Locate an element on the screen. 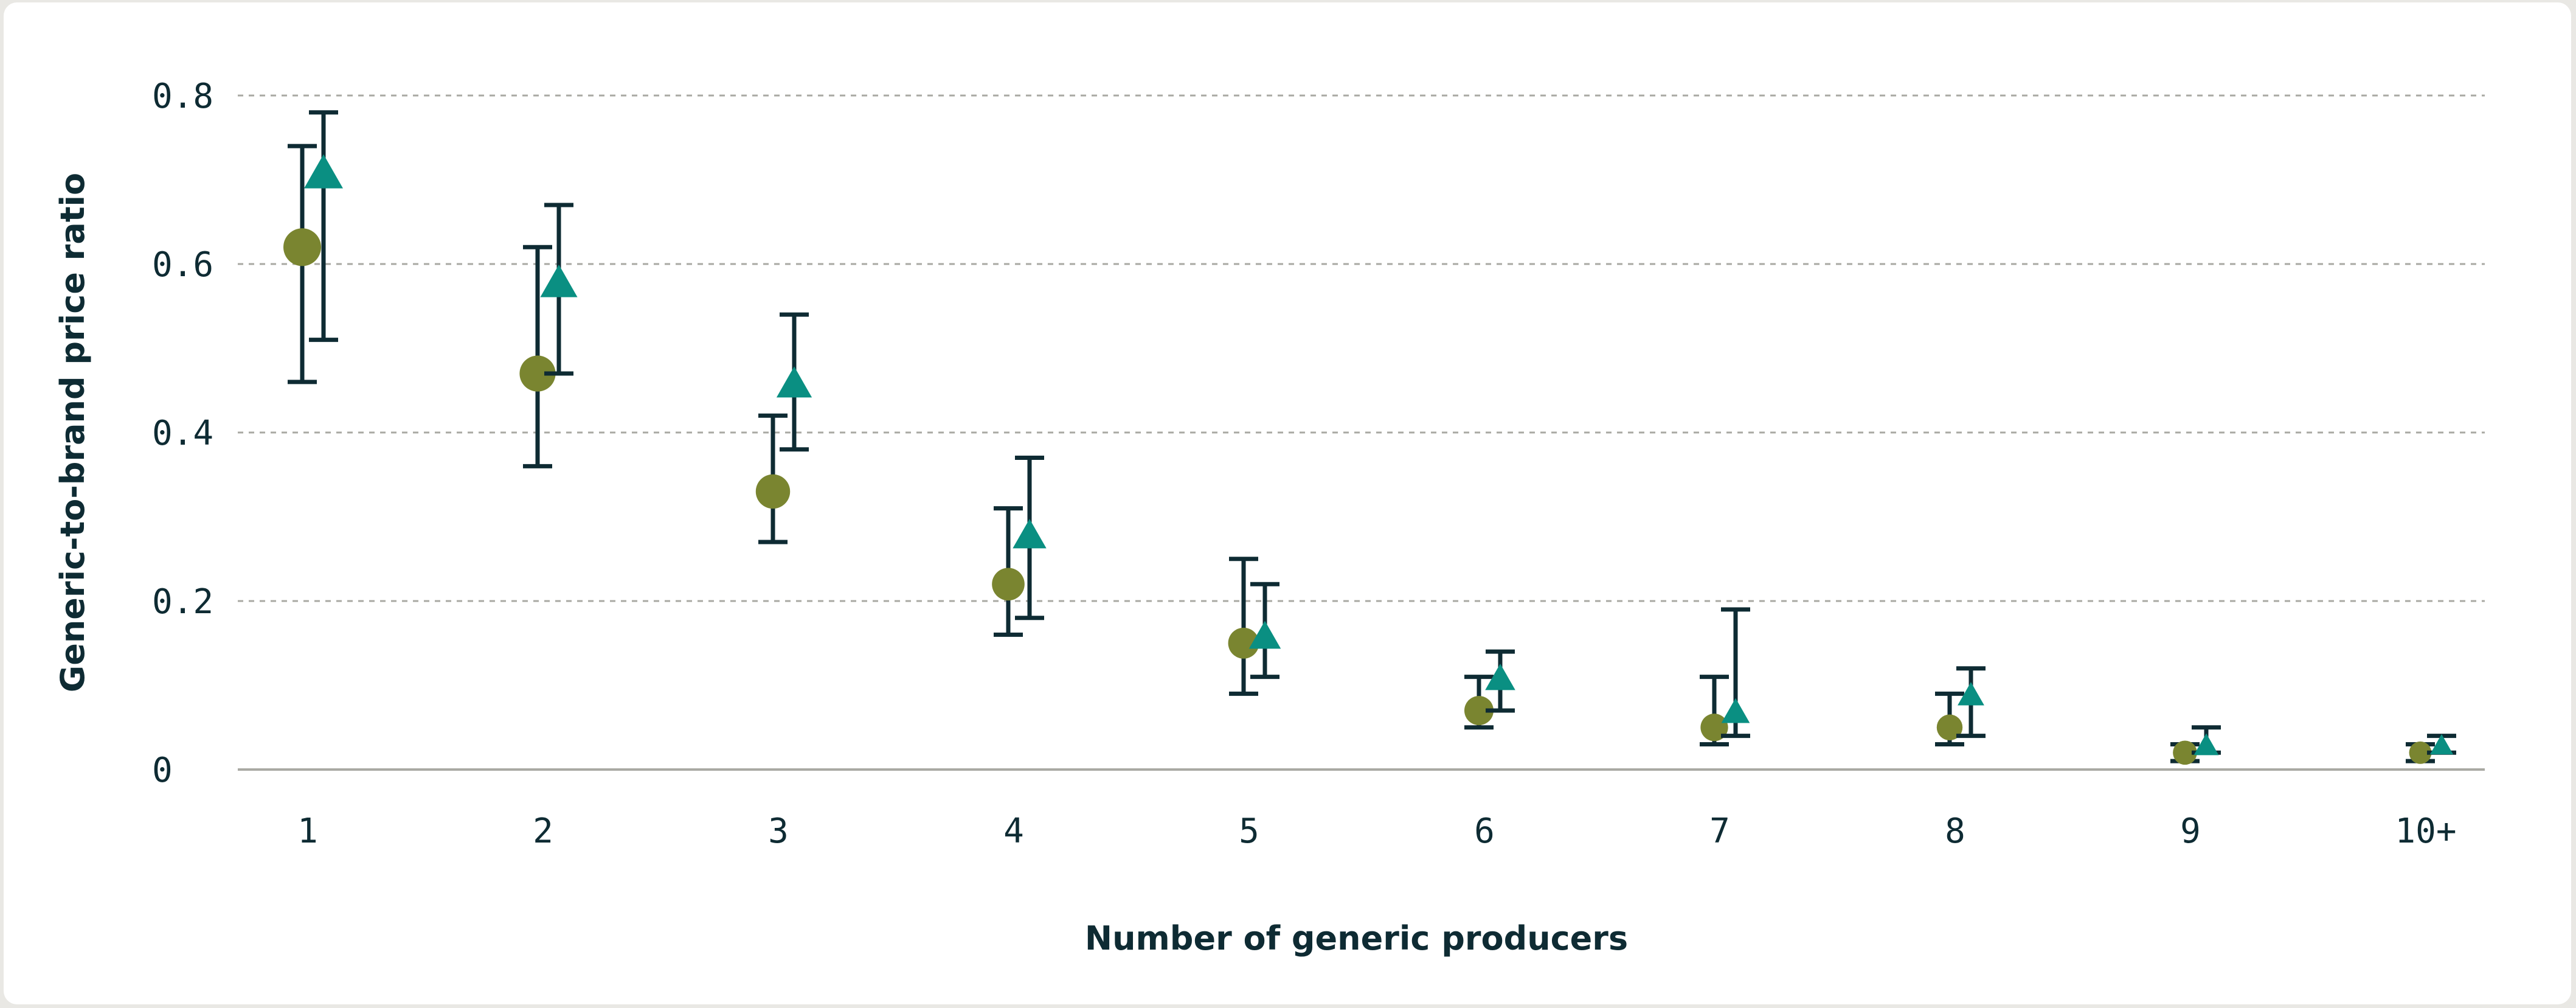  x-tick-label: 10+ is located at coordinates (2425, 831).